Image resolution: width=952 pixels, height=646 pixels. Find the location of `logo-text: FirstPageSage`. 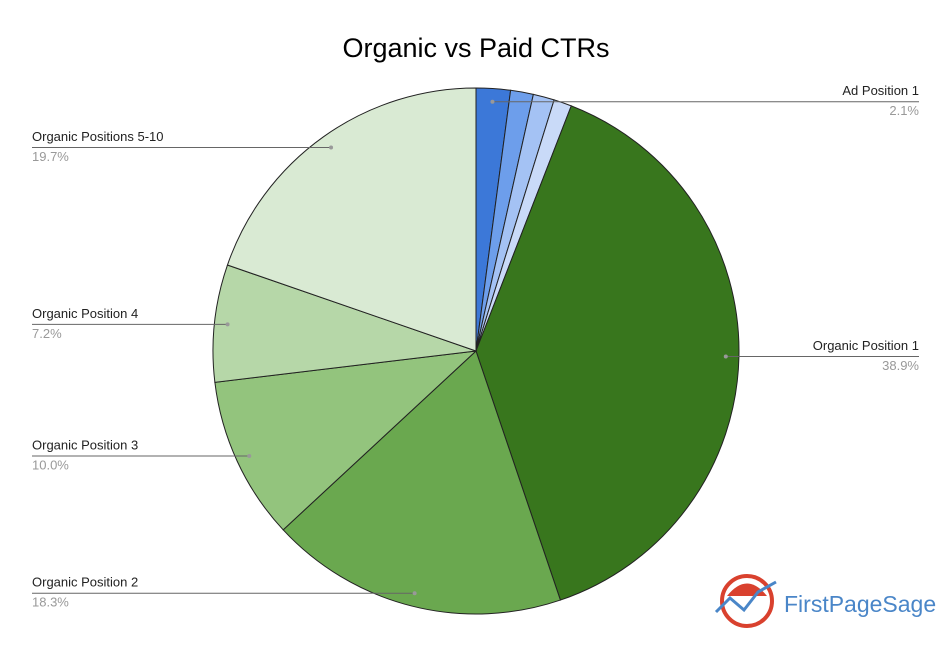

logo-text: FirstPageSage is located at coordinates (860, 604).